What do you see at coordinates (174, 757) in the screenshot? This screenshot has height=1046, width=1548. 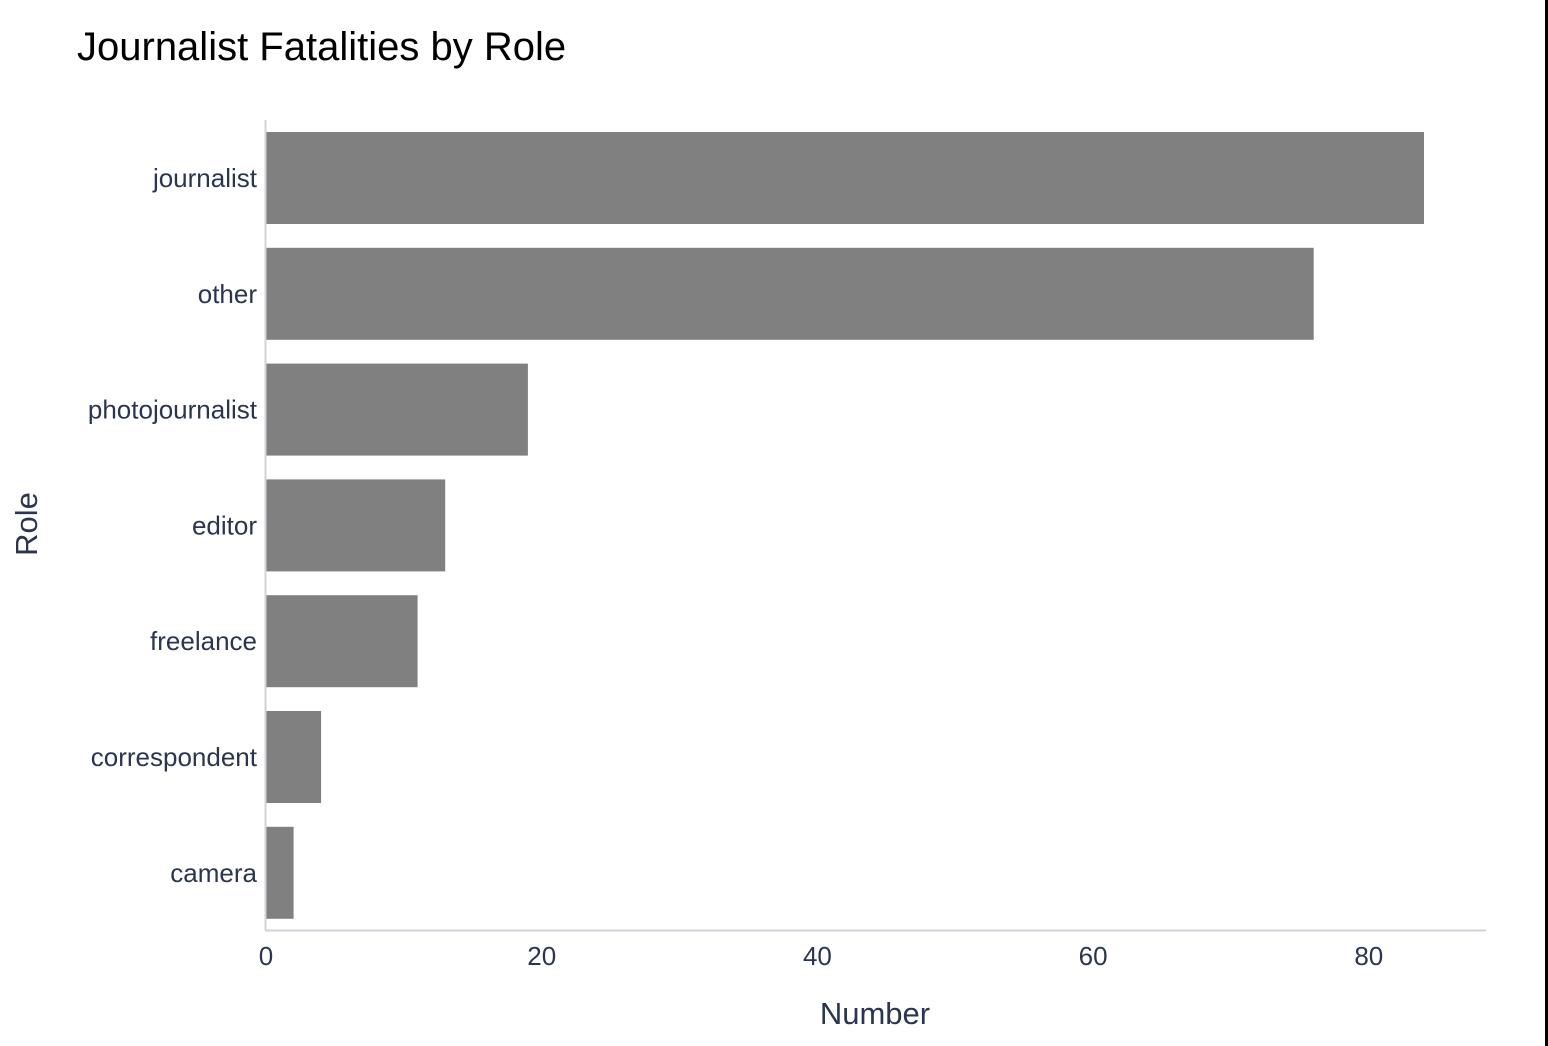 I see `y-tick-label-correspondent: correspondent` at bounding box center [174, 757].